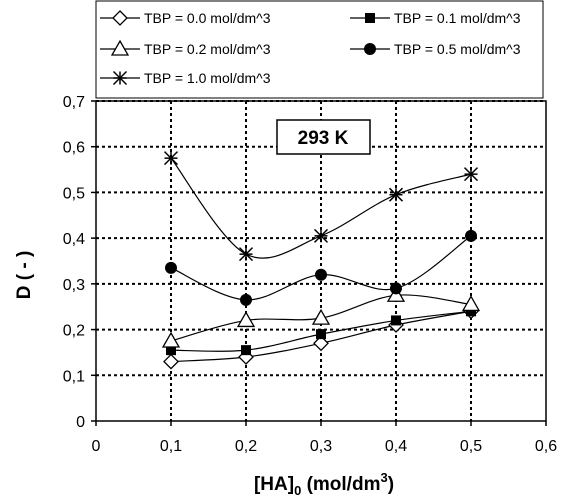  I want to click on y-tick-label: 0,3, so click(74, 285).